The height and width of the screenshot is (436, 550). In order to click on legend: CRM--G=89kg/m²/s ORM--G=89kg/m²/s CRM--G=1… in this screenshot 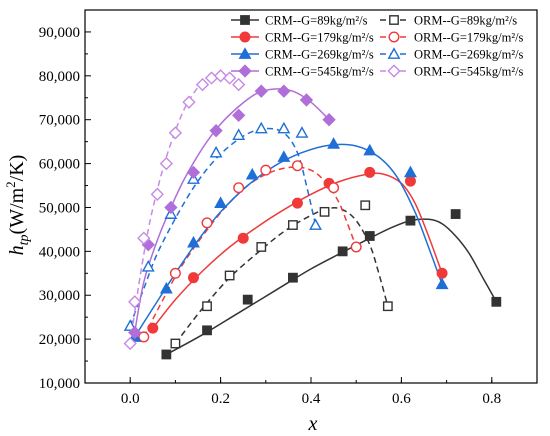, I will do `click(377, 46)`.